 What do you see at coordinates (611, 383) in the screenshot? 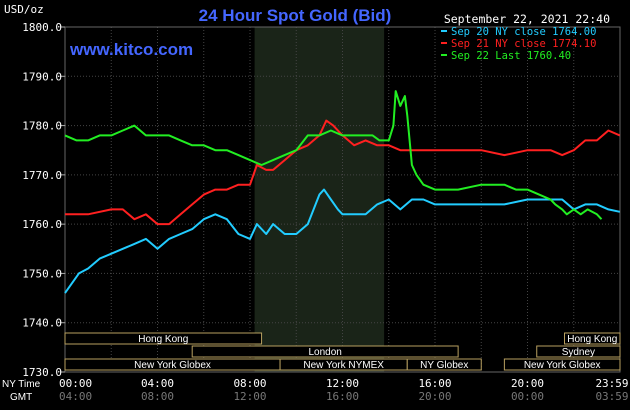
I see `x-tick-label-ny: 23:59` at bounding box center [611, 383].